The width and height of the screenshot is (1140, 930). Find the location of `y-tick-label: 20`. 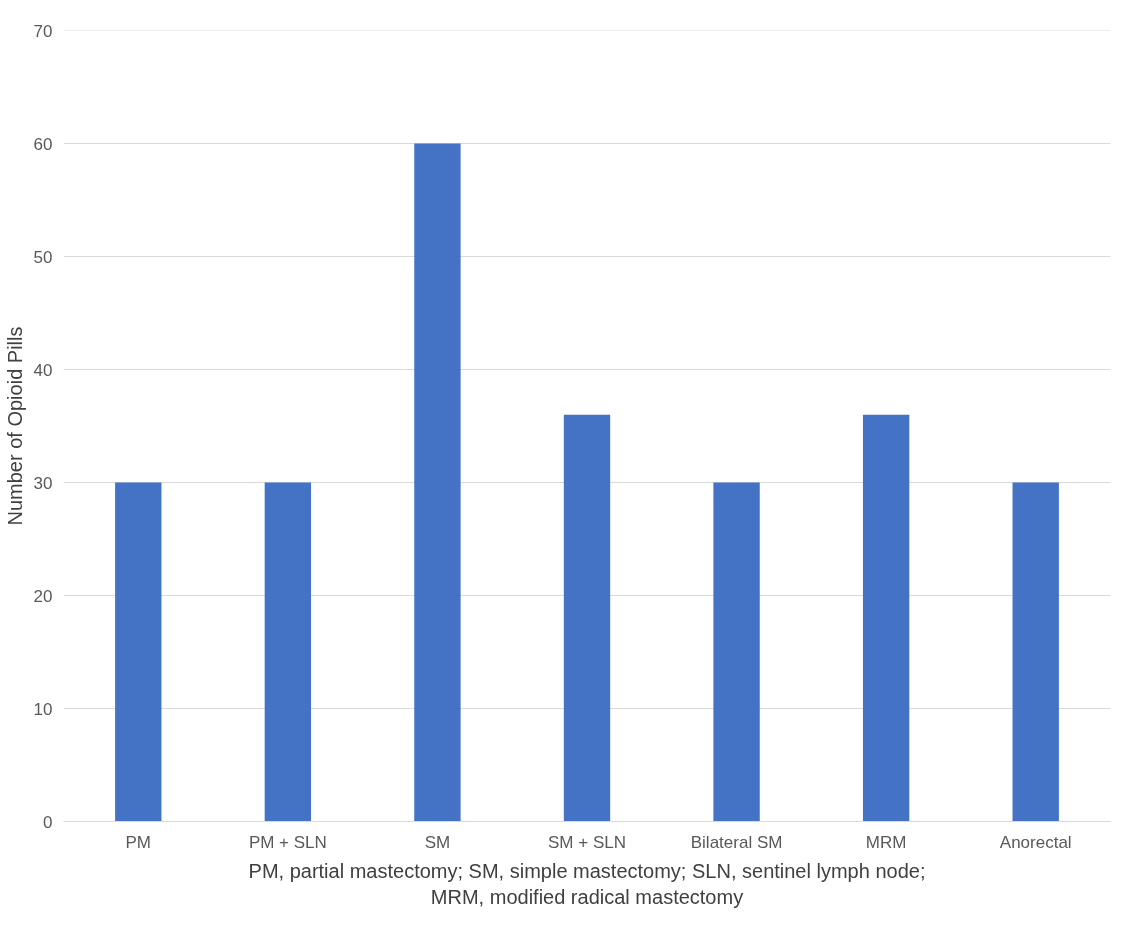

y-tick-label: 20 is located at coordinates (43, 596).